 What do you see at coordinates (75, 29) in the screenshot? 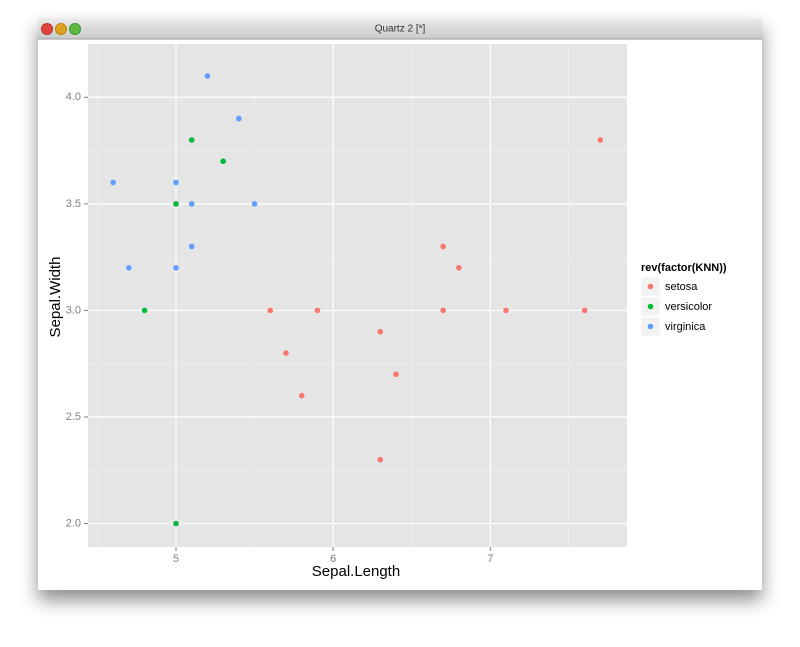
I see `zoom-button` at bounding box center [75, 29].